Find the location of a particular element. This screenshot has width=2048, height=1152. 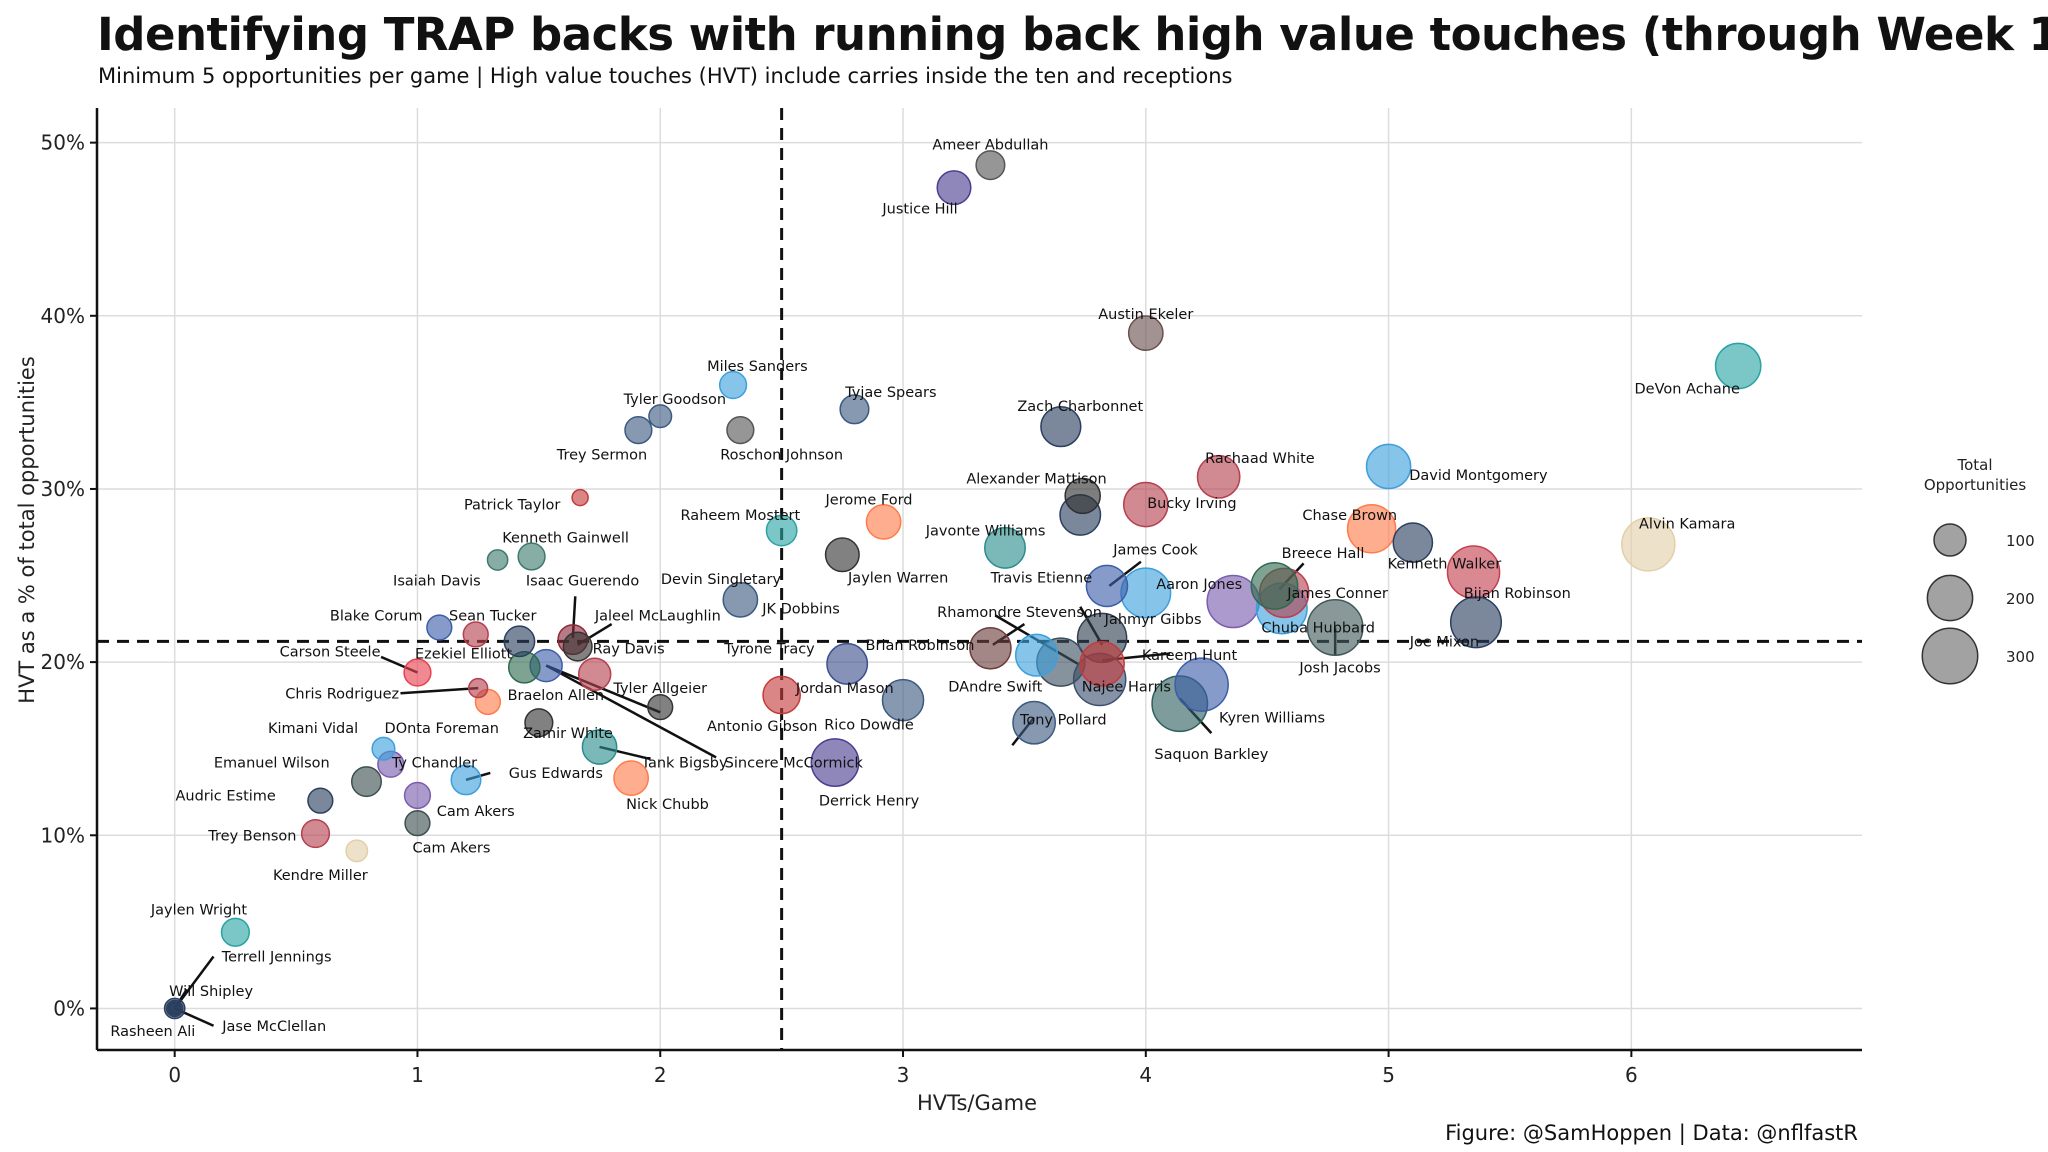

point-javonte-williams is located at coordinates (1005, 547).